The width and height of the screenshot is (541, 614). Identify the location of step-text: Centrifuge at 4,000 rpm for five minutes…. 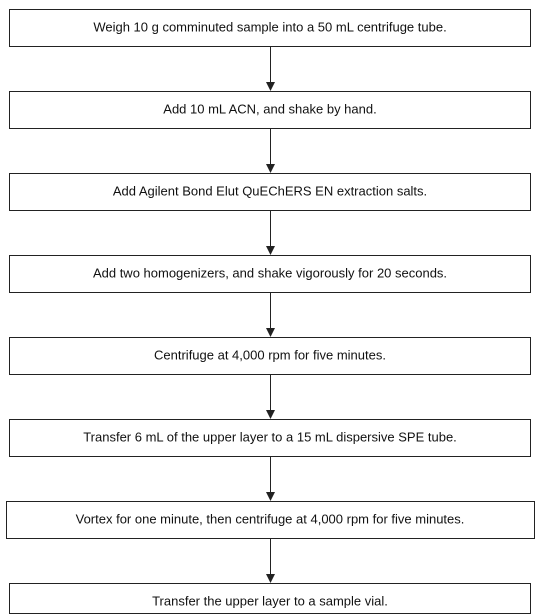
(270, 354).